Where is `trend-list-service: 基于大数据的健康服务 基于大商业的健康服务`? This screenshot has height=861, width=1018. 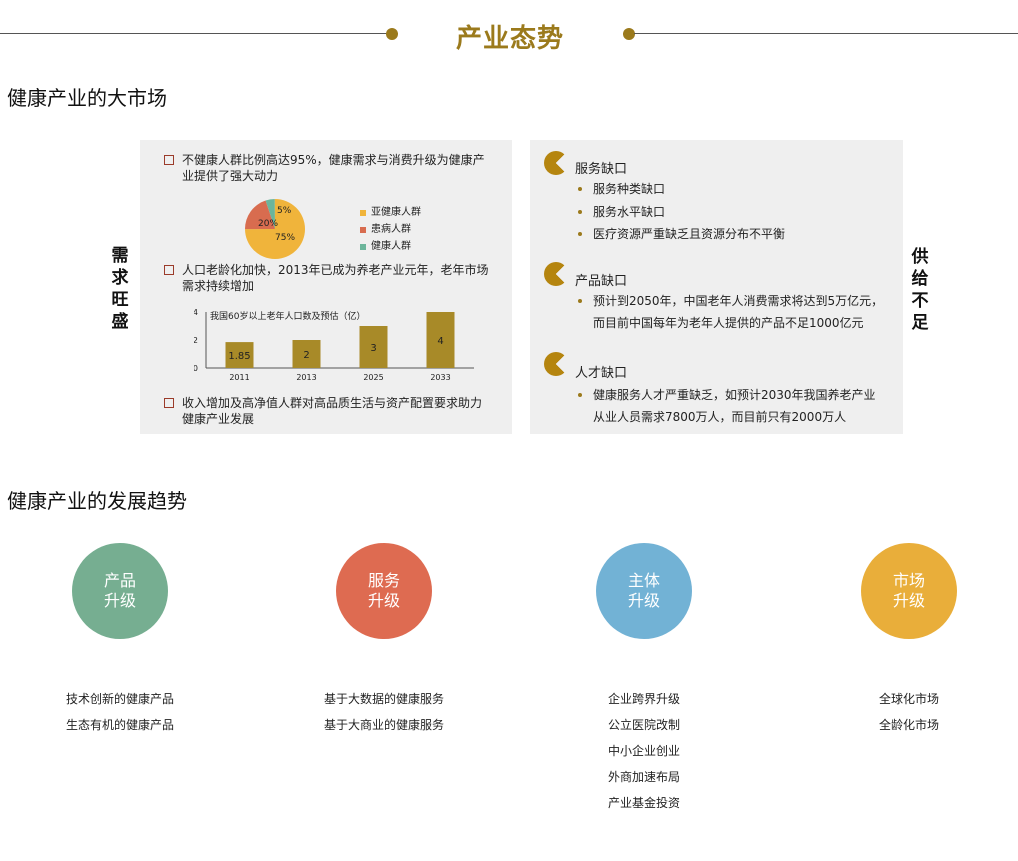 trend-list-service: 基于大数据的健康服务 基于大商业的健康服务 is located at coordinates (384, 716).